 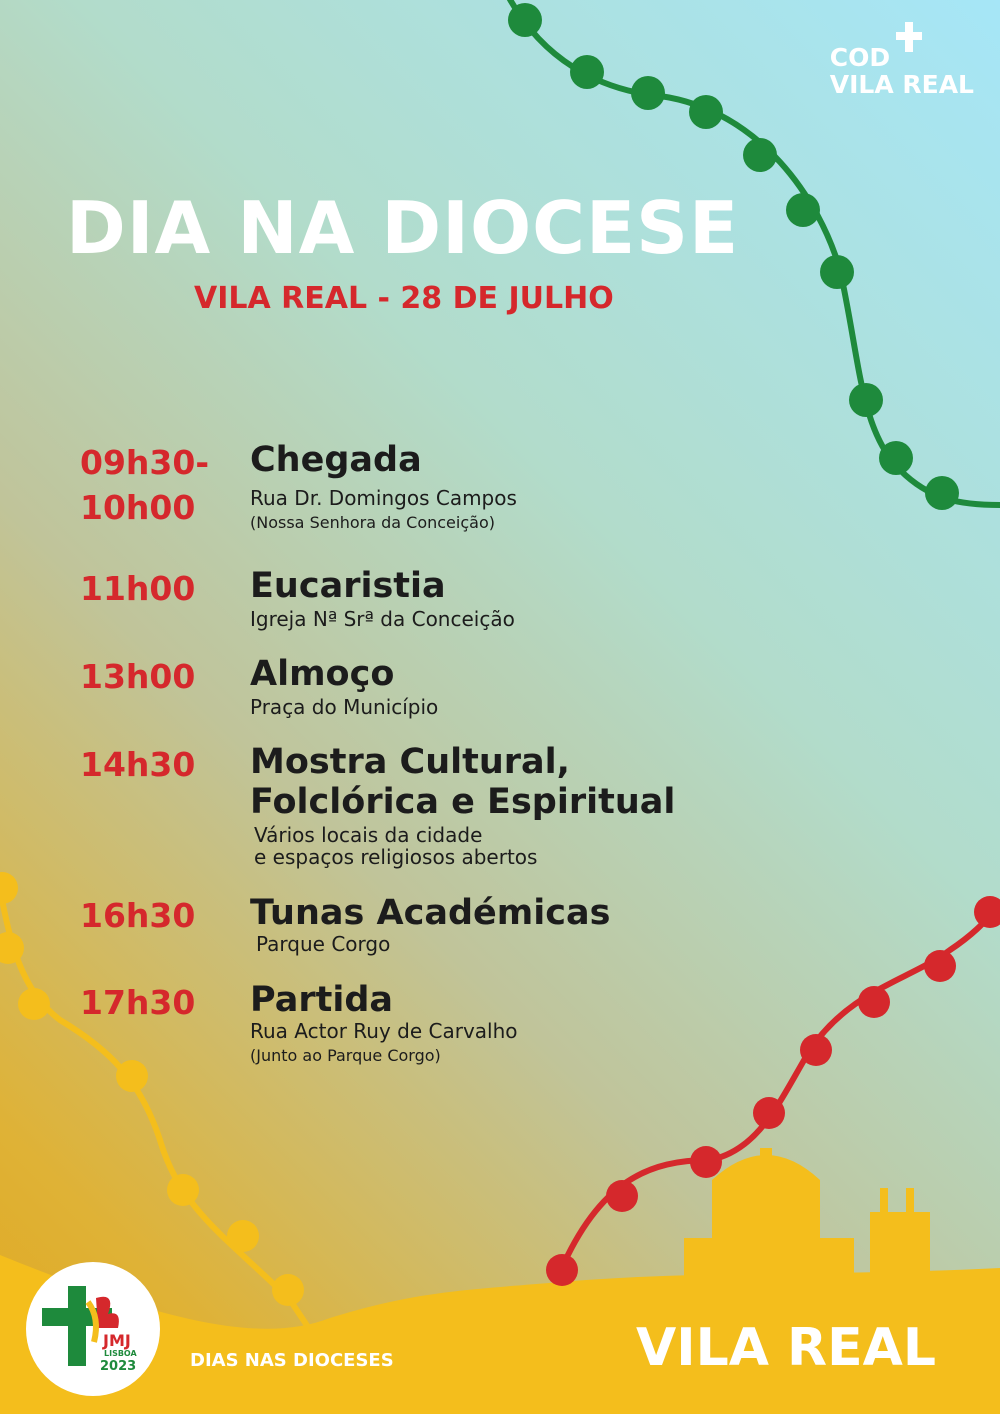 I want to click on schedule-detail: (Junto ao Parque Corgo), so click(x=345, y=1055).